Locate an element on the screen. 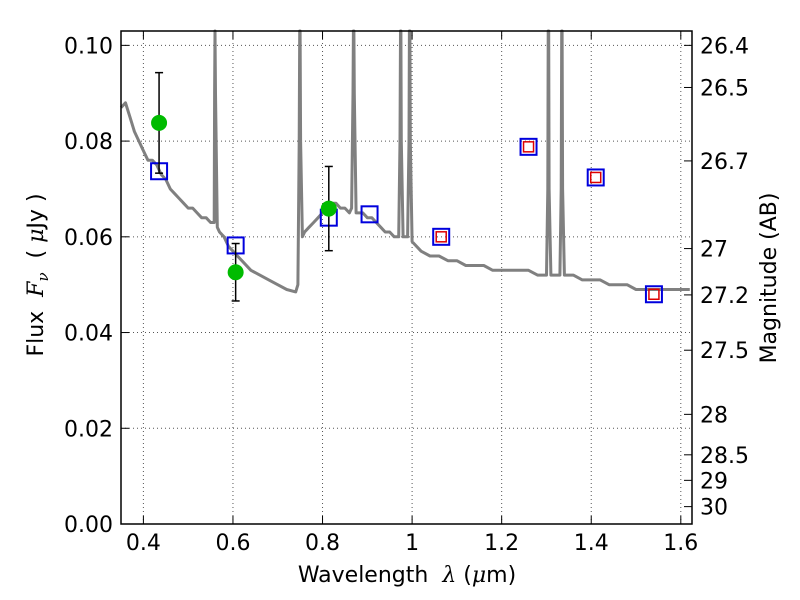 The image size is (800, 600). x-tick-label: 0.6 is located at coordinates (232, 543).